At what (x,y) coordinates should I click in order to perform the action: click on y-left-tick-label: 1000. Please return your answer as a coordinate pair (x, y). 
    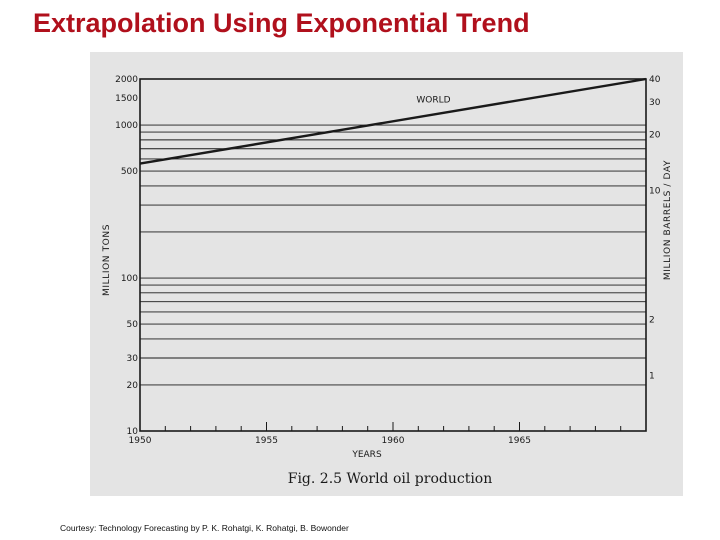
    Looking at the image, I should click on (126, 126).